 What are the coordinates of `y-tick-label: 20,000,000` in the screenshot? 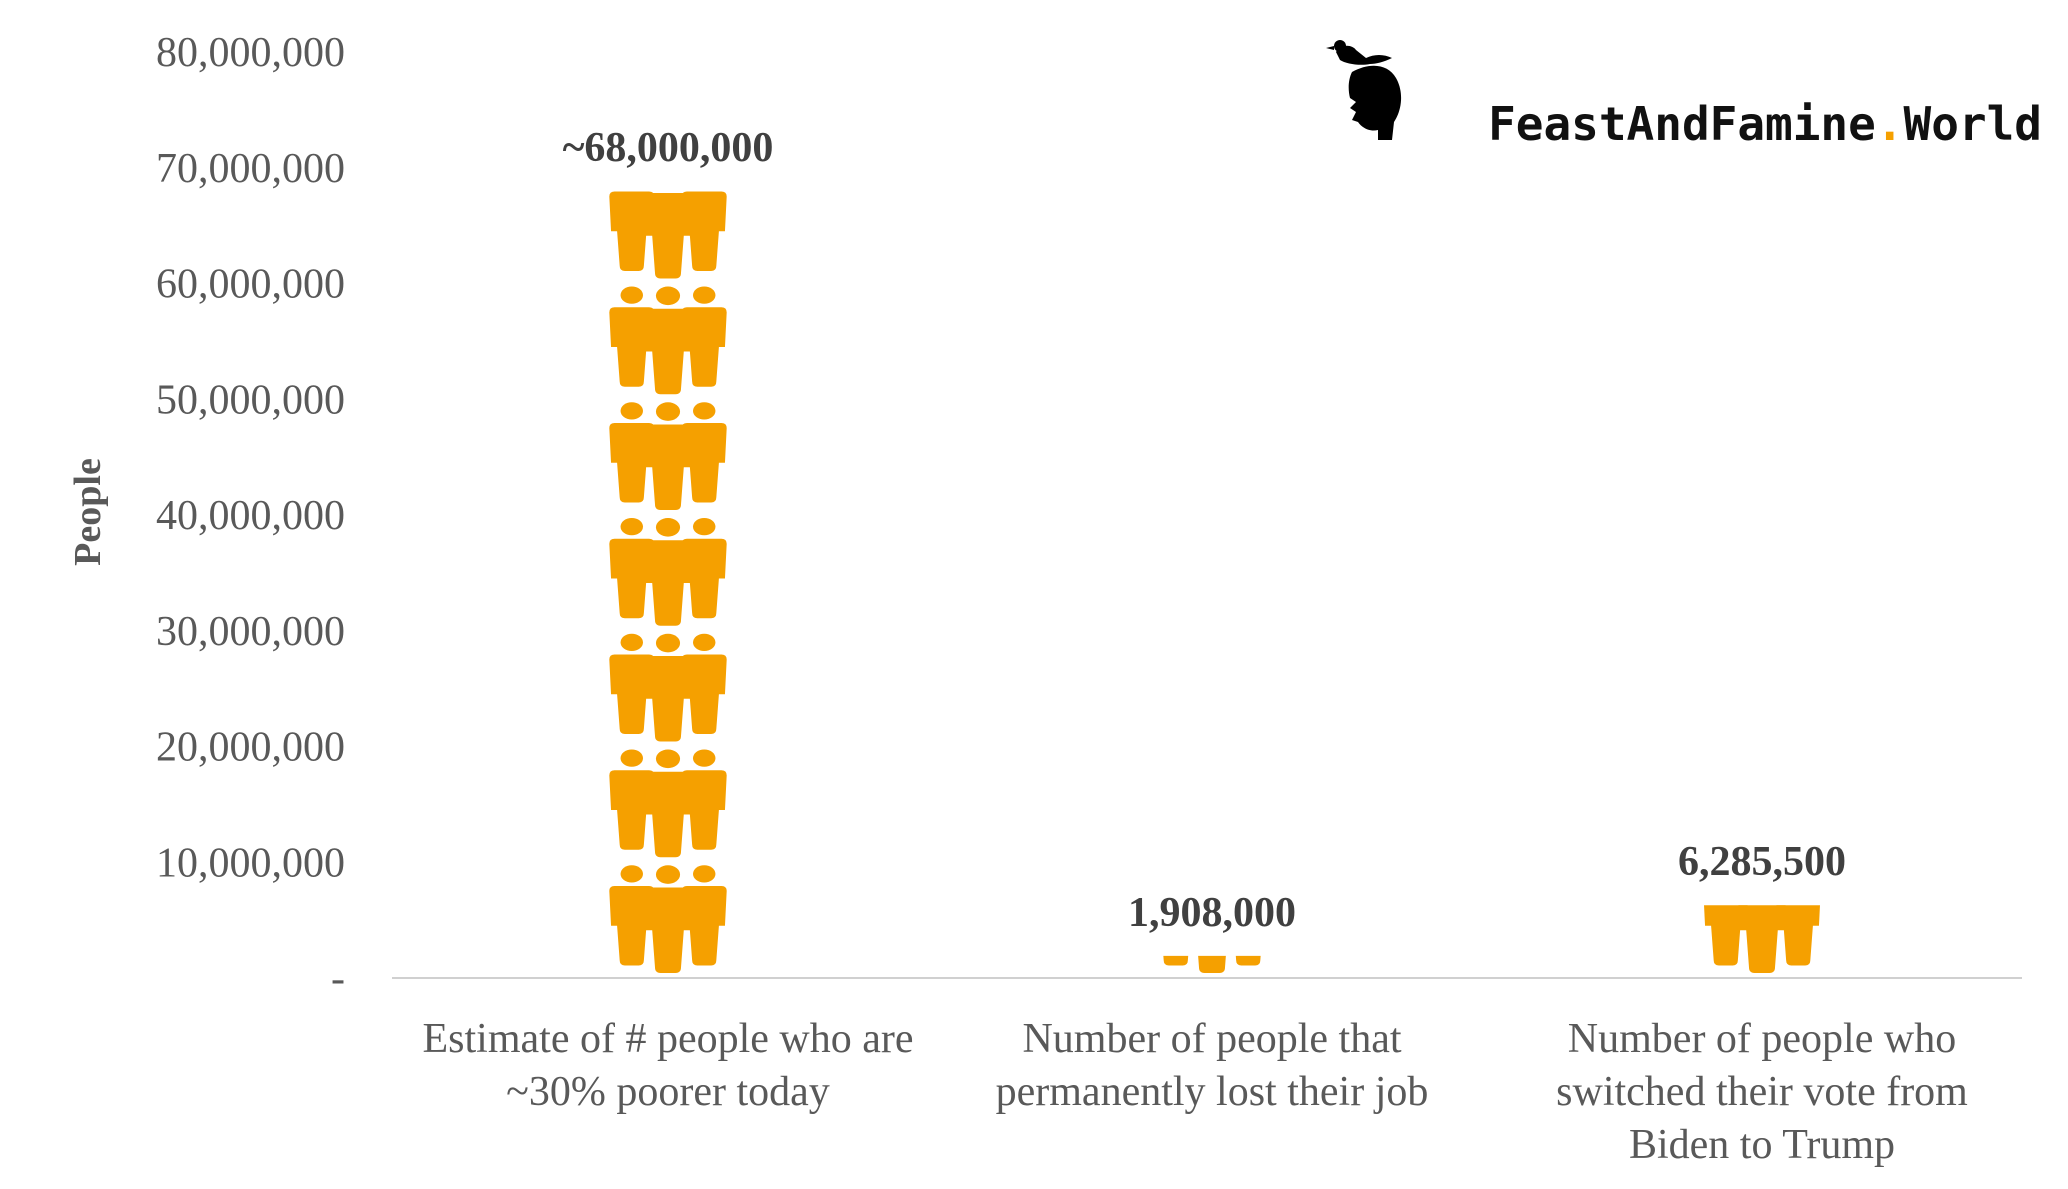 It's located at (250, 748).